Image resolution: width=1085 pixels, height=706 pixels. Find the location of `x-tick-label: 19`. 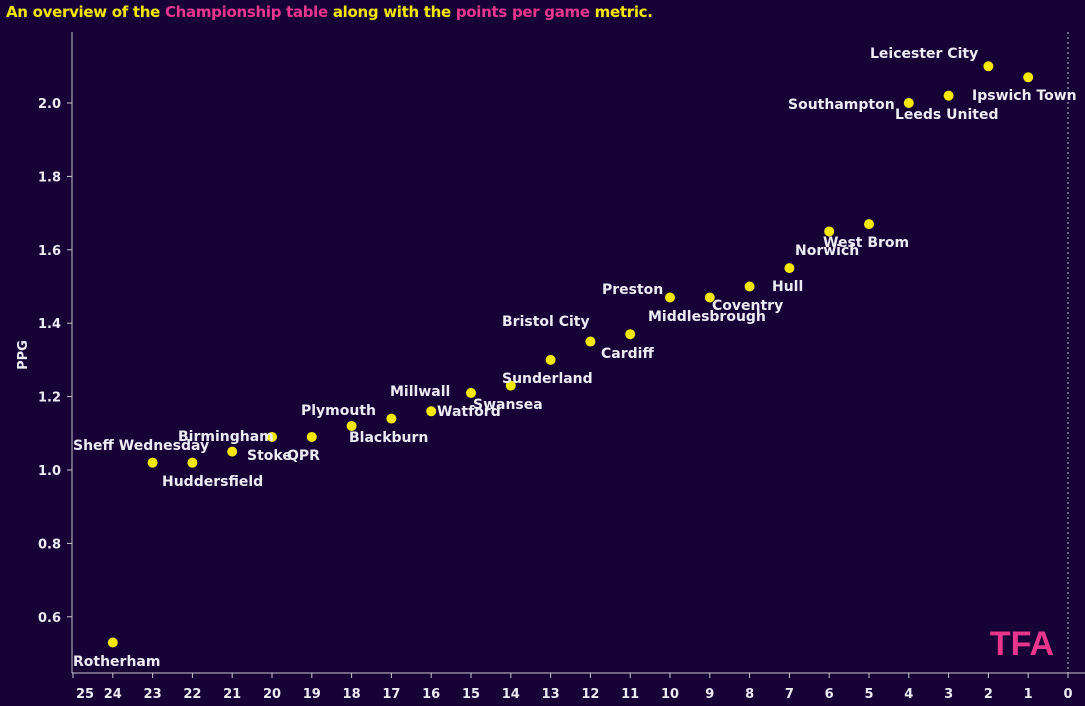

x-tick-label: 19 is located at coordinates (312, 694).